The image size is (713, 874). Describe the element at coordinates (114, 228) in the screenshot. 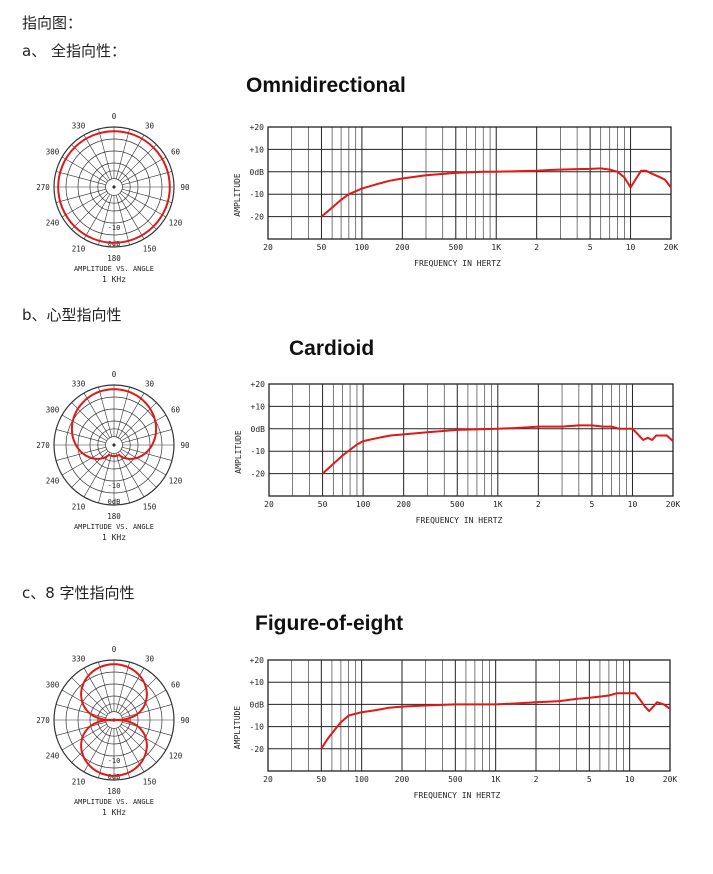

I see `polar-ring-label: -10` at that location.